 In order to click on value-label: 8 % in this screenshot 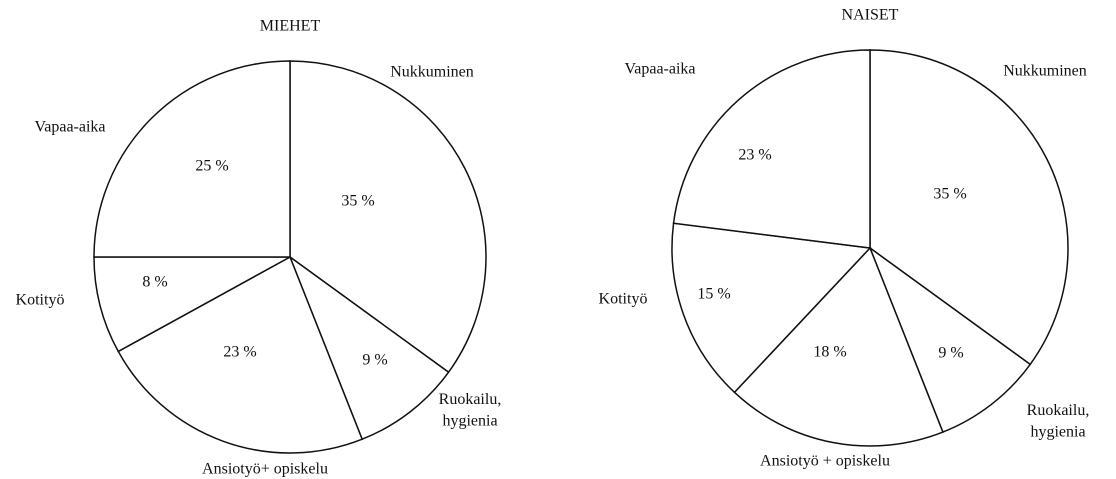, I will do `click(154, 282)`.